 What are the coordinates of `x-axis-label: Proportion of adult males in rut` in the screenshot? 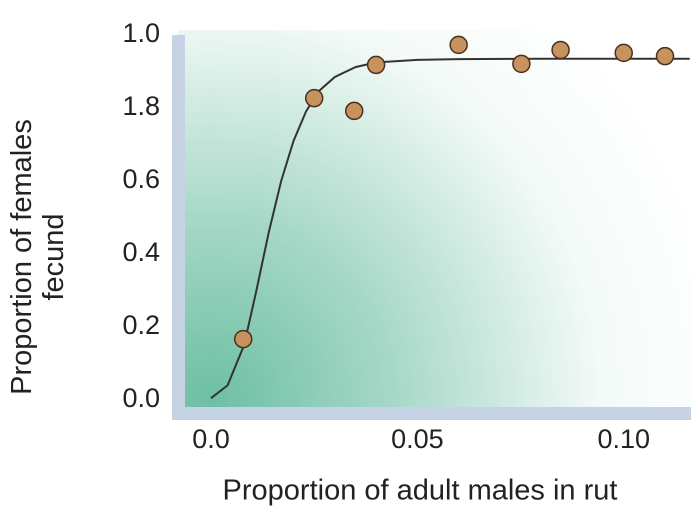 It's located at (420, 491).